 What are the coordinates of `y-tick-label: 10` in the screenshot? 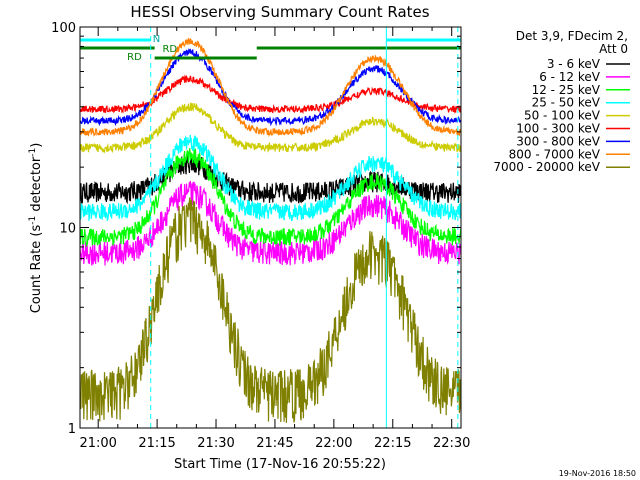 It's located at (67, 229).